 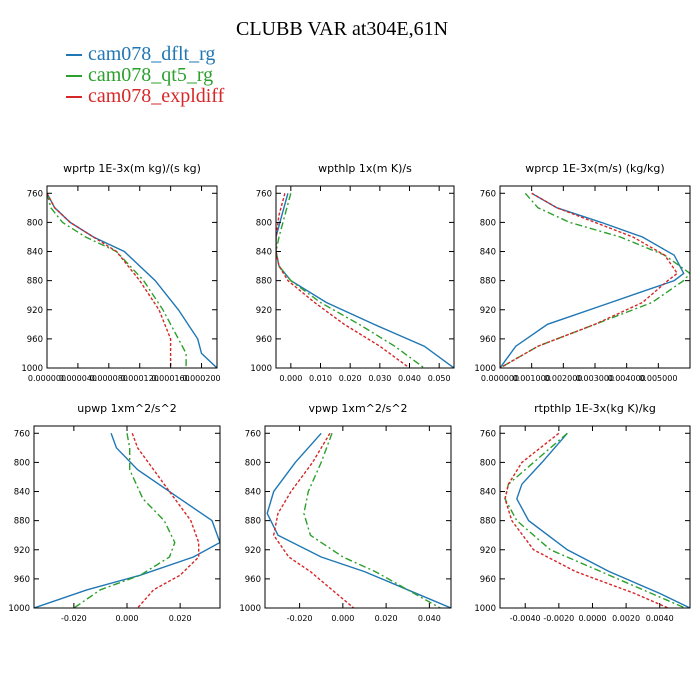 I want to click on x-tick-label: 0.000040, so click(x=78, y=378).